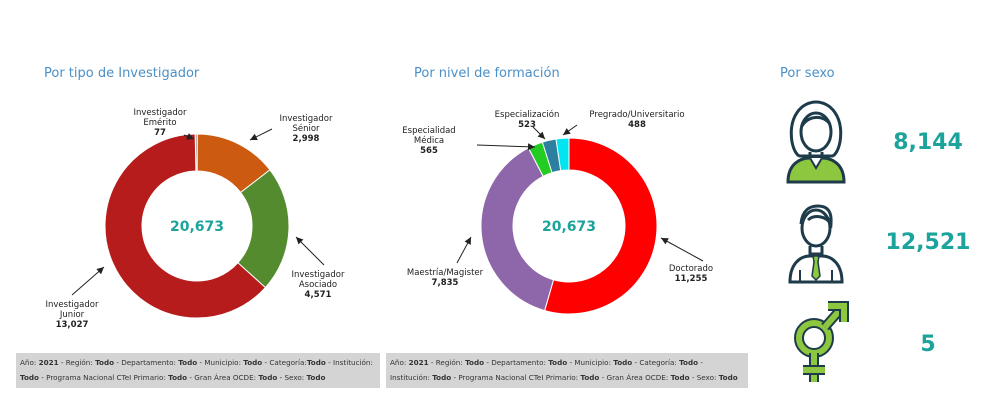  Describe the element at coordinates (928, 142) in the screenshot. I see `sex-value-women: 8,144` at that location.